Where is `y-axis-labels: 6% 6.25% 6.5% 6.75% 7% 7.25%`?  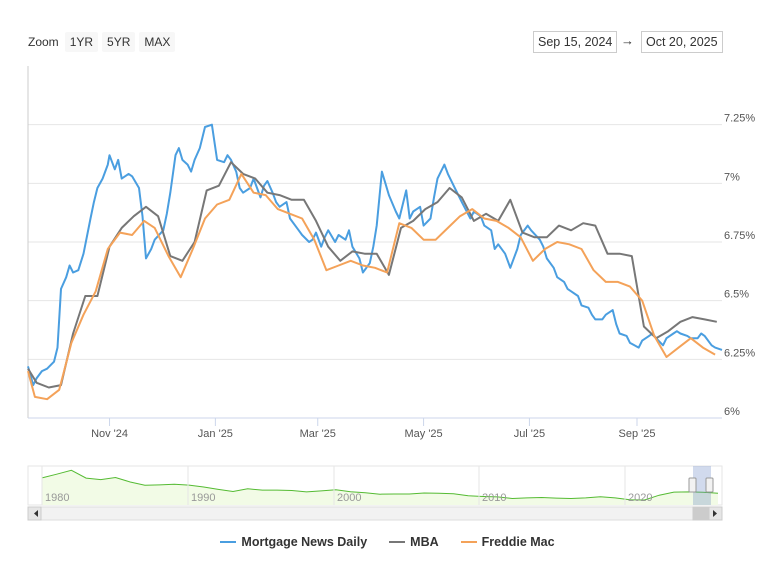 y-axis-labels: 6% 6.25% 6.5% 6.75% 7% 7.25% is located at coordinates (739, 265).